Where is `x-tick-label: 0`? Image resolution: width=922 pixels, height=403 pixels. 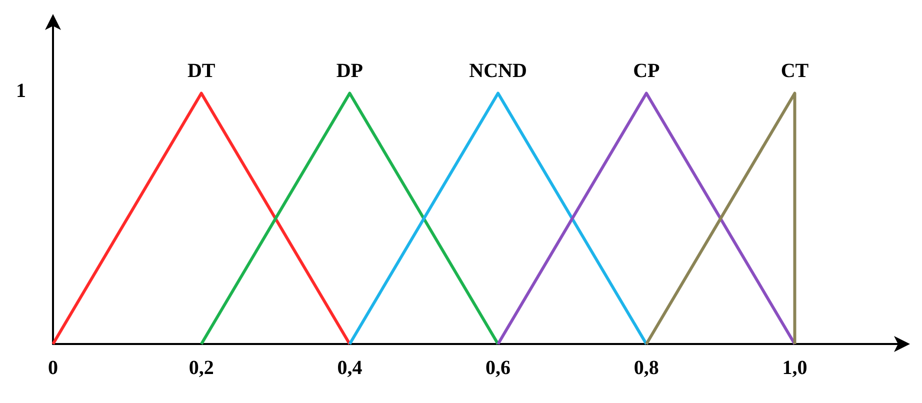
x-tick-label: 0 is located at coordinates (53, 368).